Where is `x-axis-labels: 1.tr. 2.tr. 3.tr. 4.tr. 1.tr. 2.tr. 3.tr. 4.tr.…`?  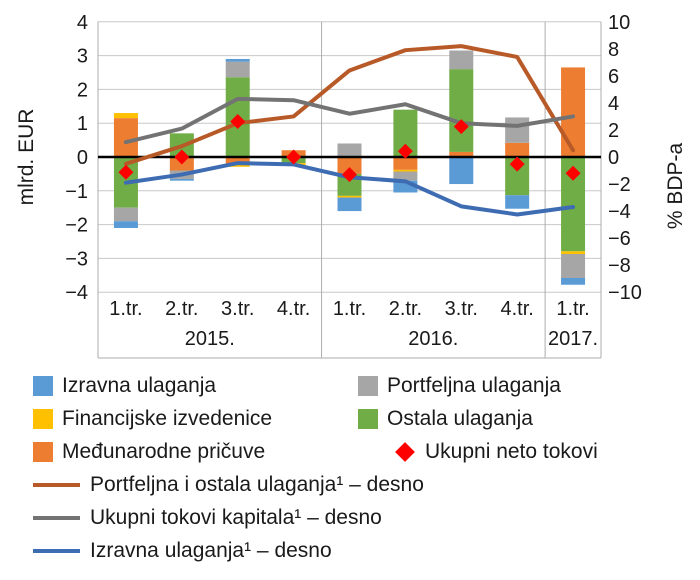
x-axis-labels: 1.tr. 2.tr. 3.tr. 4.tr. 1.tr. 2.tr. 3.tr. 4.tr.… is located at coordinates (353, 324).